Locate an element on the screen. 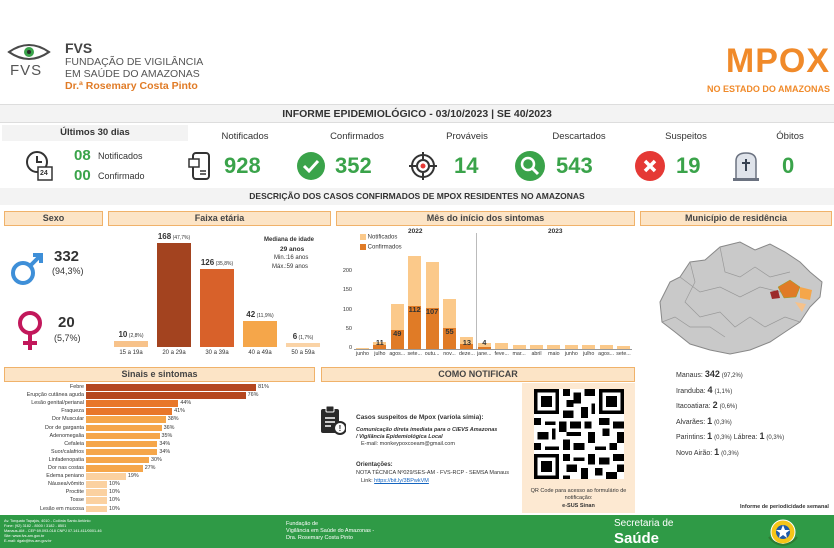 The height and width of the screenshot is (548, 834). age-bar-pct: (47,7%) is located at coordinates (181, 238).